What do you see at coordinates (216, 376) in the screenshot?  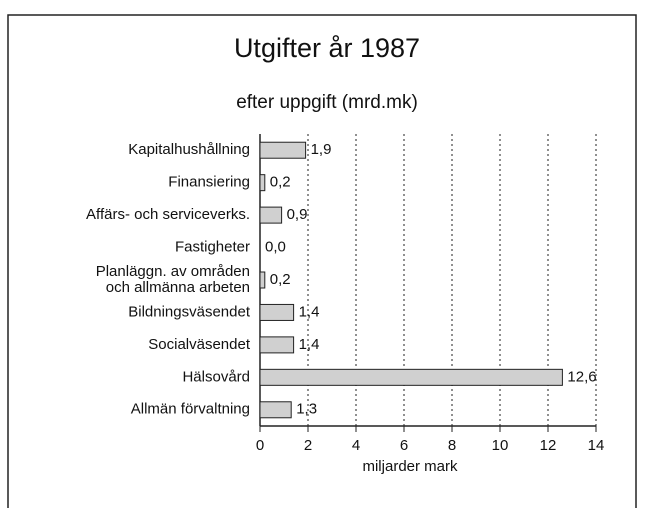 I see `y-tick-label: Hälsovård` at bounding box center [216, 376].